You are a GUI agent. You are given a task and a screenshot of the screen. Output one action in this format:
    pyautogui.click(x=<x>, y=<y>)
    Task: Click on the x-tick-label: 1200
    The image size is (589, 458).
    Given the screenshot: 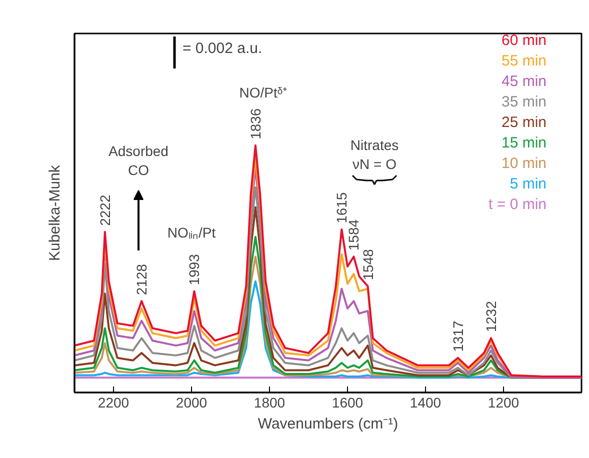 What is the action you would take?
    pyautogui.click(x=504, y=402)
    